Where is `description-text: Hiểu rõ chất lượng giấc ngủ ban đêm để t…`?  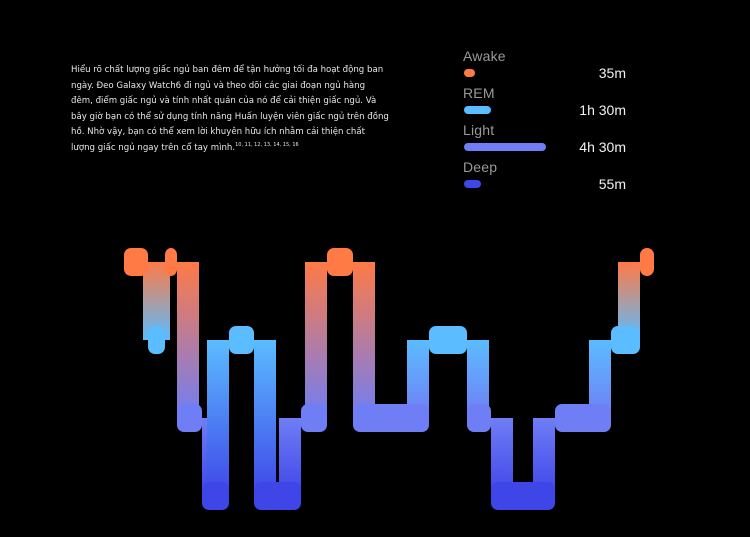
description-text: Hiểu rõ chất lượng giấc ngủ ban đêm để t… is located at coordinates (230, 109).